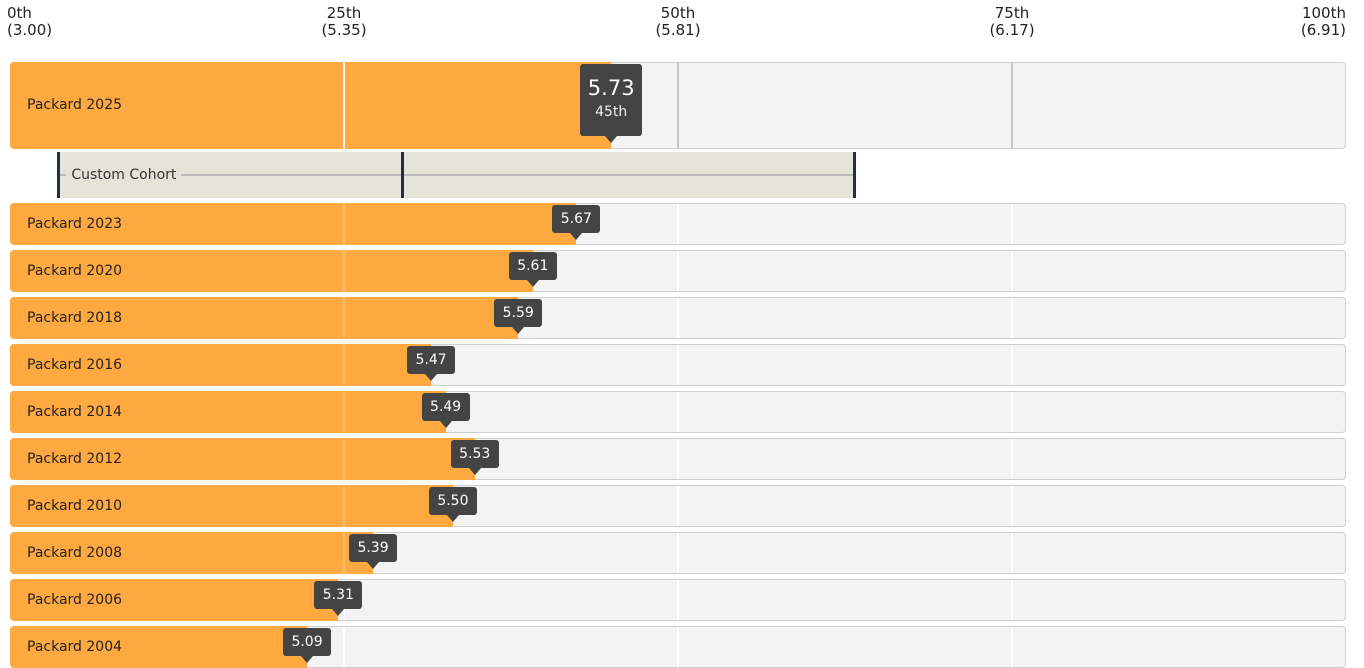  Describe the element at coordinates (75, 647) in the screenshot. I see `row-label: Packard 2004` at that location.